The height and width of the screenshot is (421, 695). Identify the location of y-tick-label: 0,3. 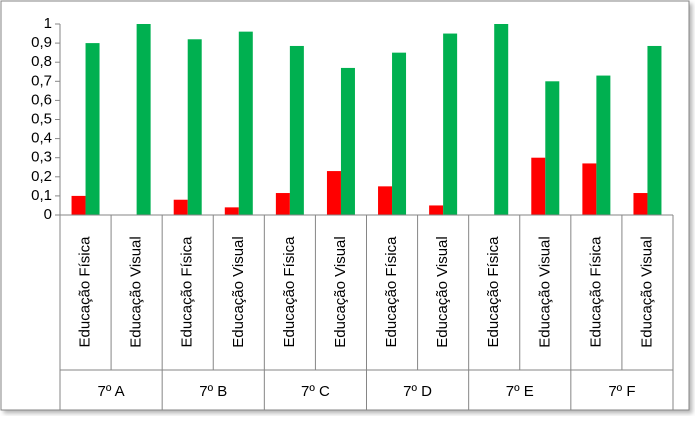
(41, 157).